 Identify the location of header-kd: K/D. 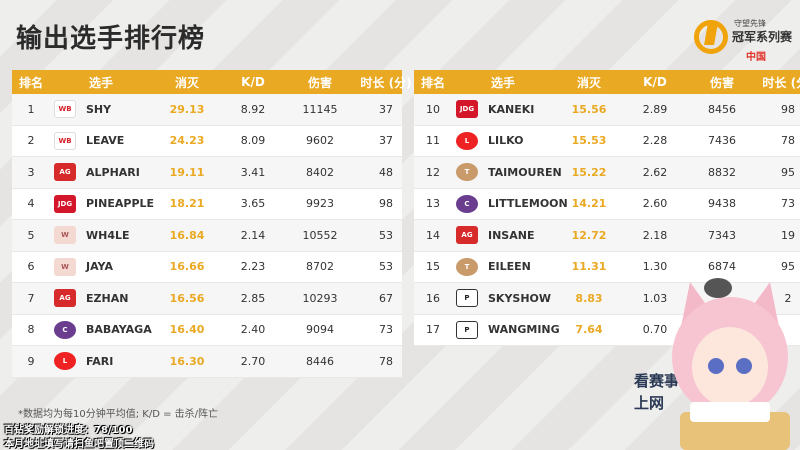
(655, 82).